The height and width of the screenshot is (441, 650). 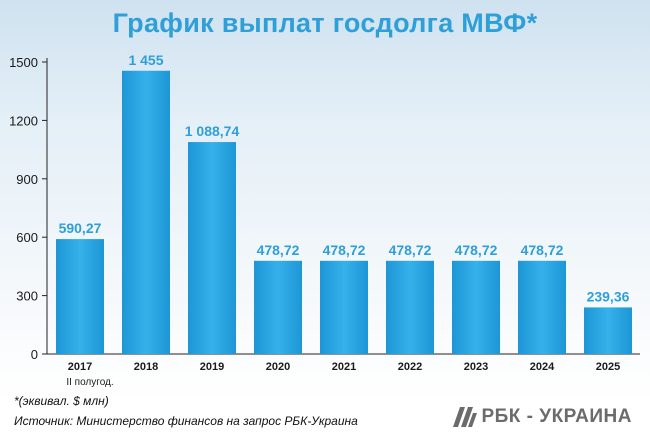 I want to click on chart-title: График выплат госдолга МВФ*, so click(x=325, y=23).